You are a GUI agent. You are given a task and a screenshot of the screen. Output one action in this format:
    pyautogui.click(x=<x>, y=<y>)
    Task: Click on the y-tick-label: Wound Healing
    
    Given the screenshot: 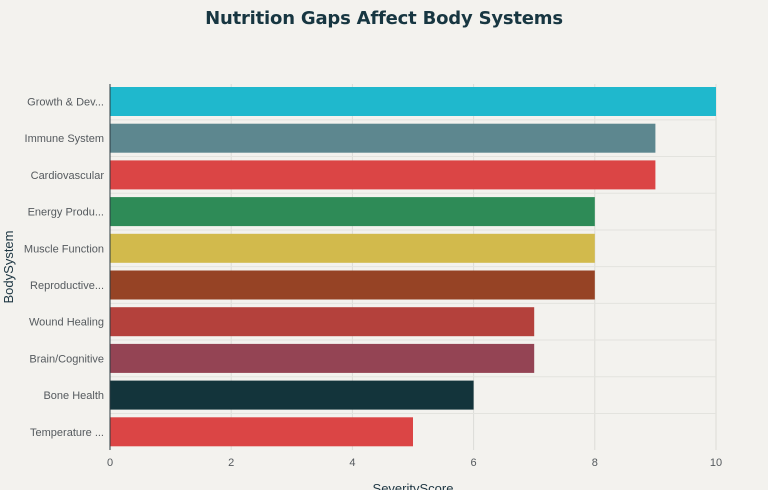 What is the action you would take?
    pyautogui.click(x=66, y=323)
    